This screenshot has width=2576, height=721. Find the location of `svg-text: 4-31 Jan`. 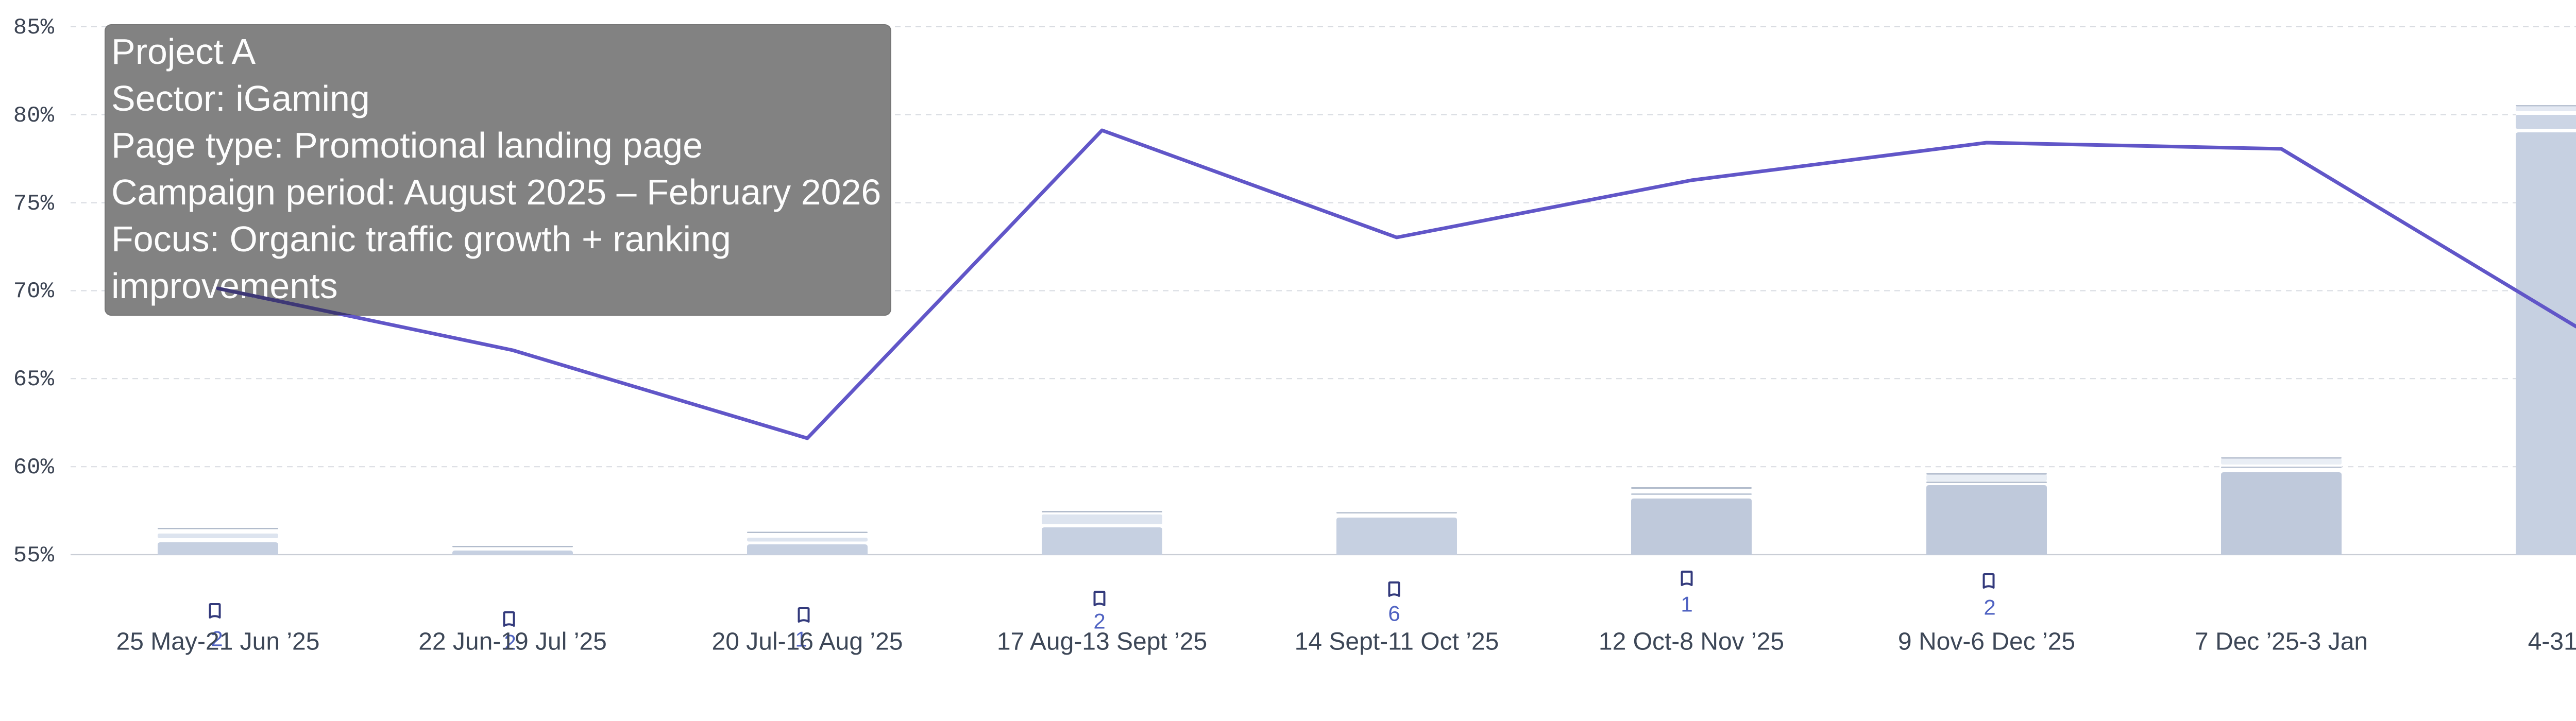

svg-text: 4-31 Jan is located at coordinates (2552, 642).